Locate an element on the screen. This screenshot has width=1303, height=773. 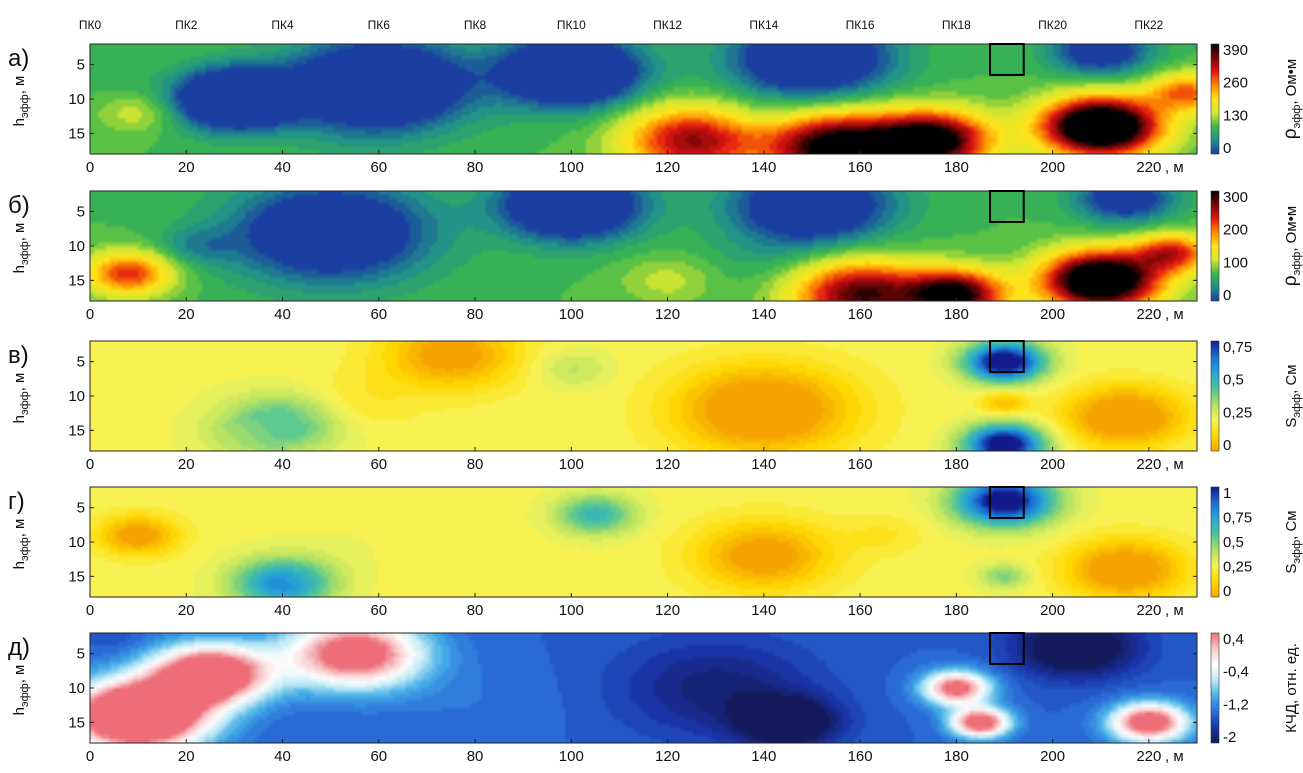
colorbar-tick-label: -2 is located at coordinates (1229, 737).